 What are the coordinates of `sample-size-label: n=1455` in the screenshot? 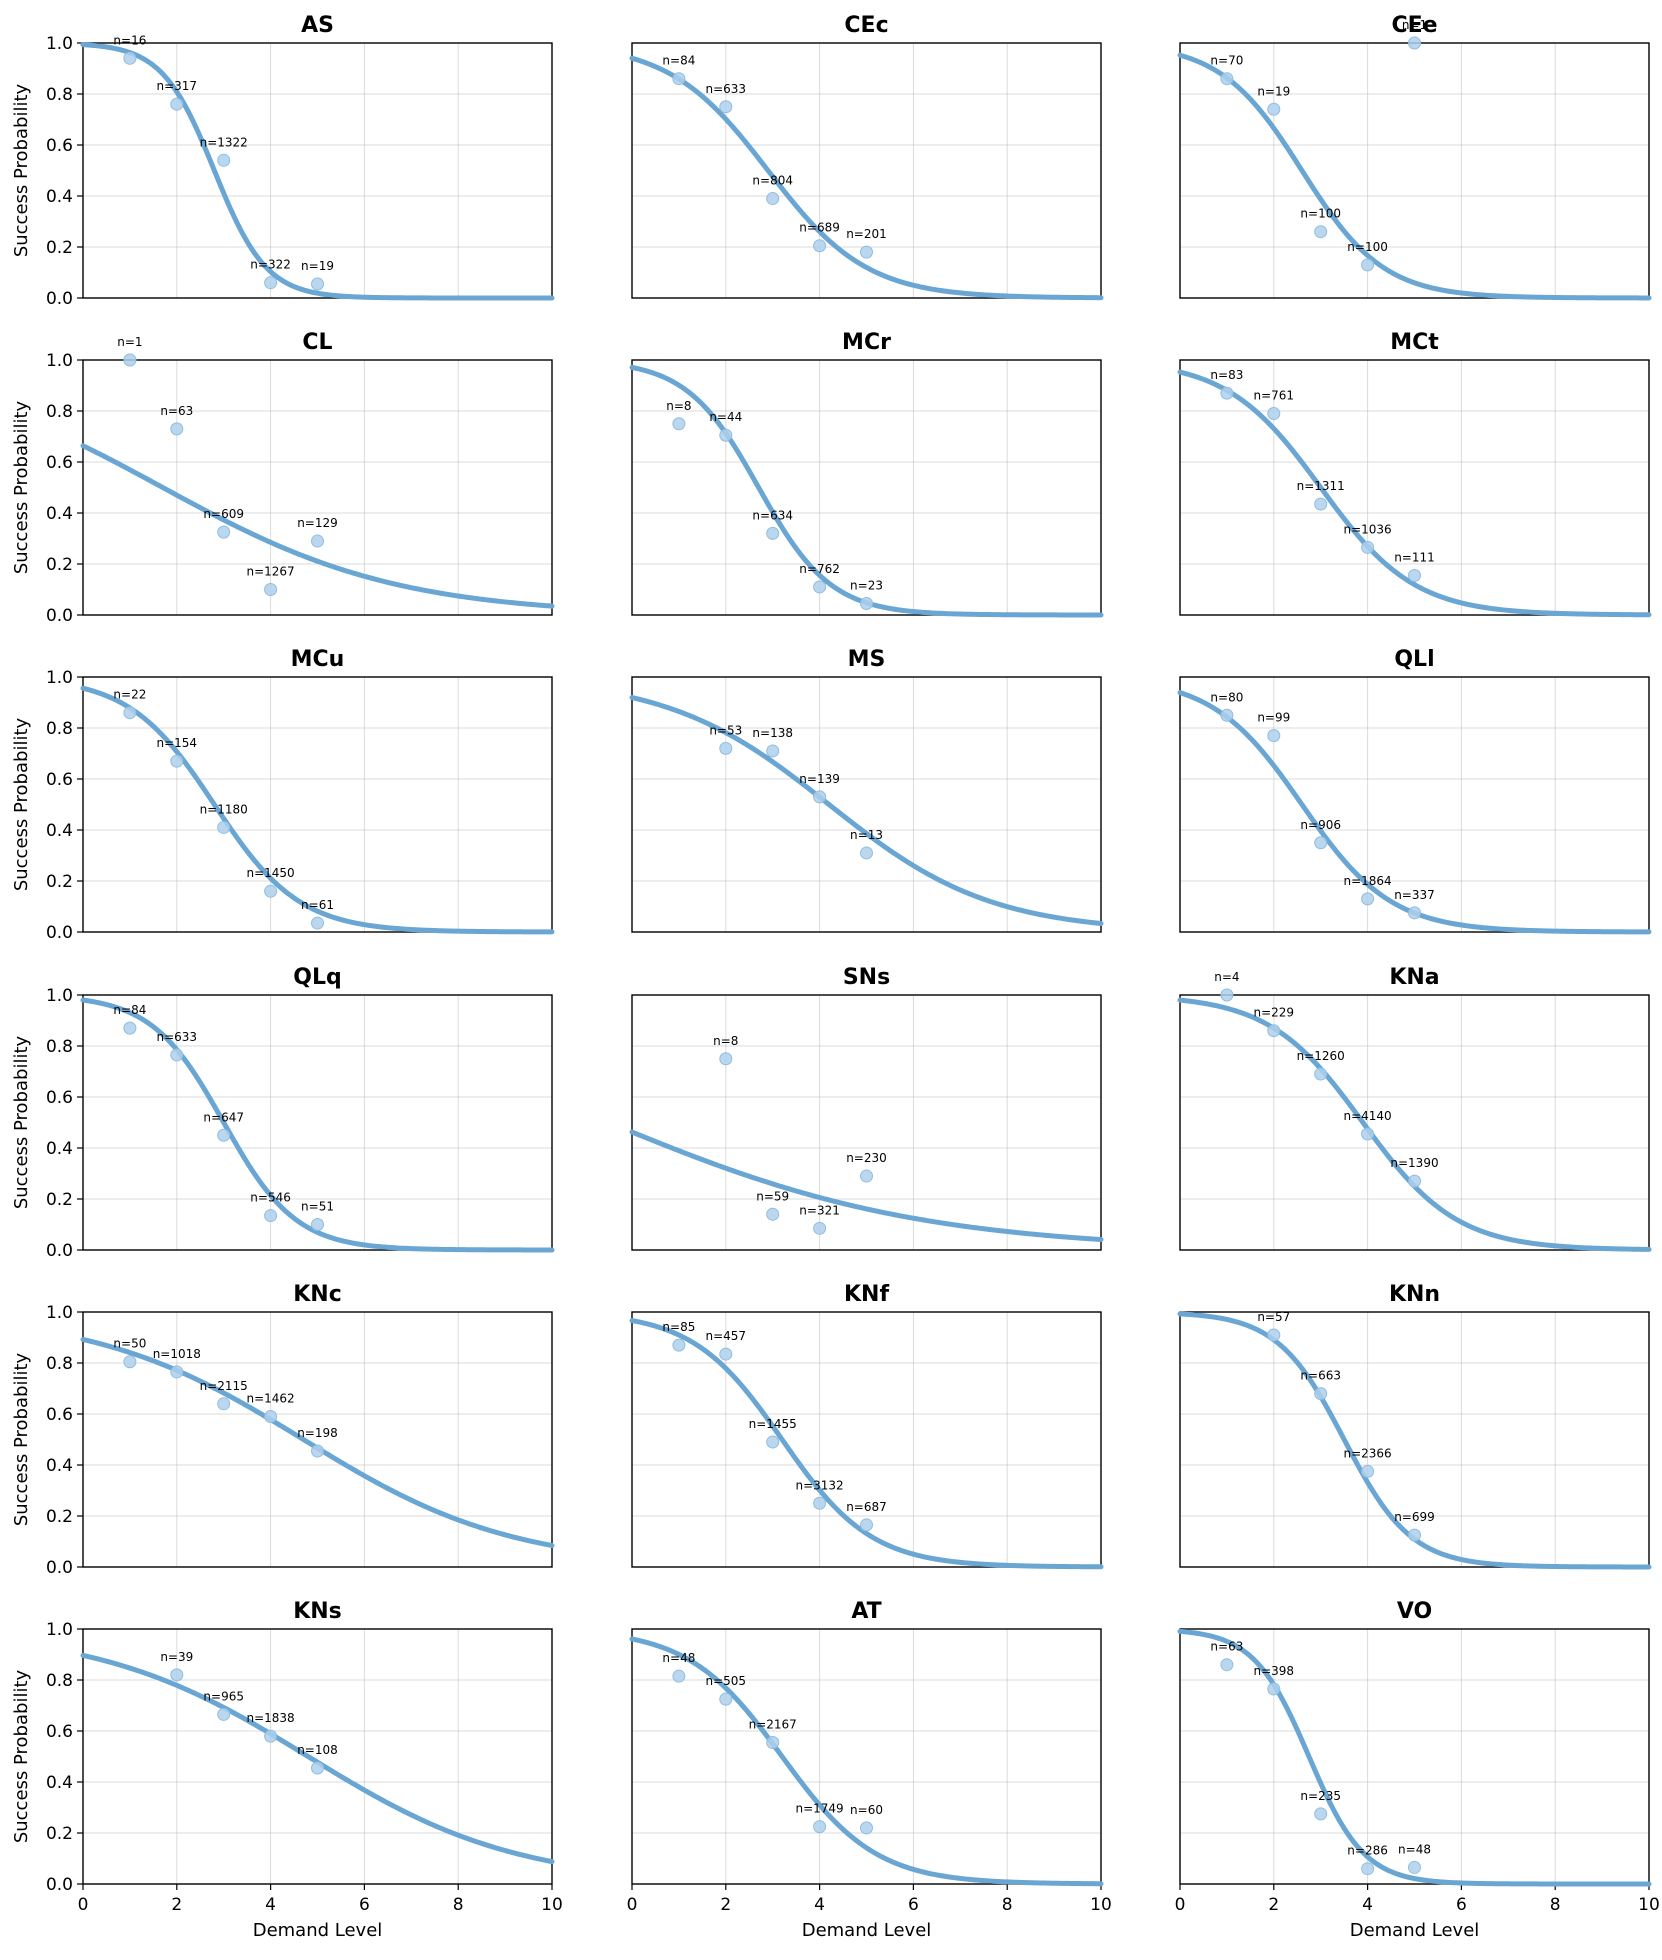 It's located at (773, 1424).